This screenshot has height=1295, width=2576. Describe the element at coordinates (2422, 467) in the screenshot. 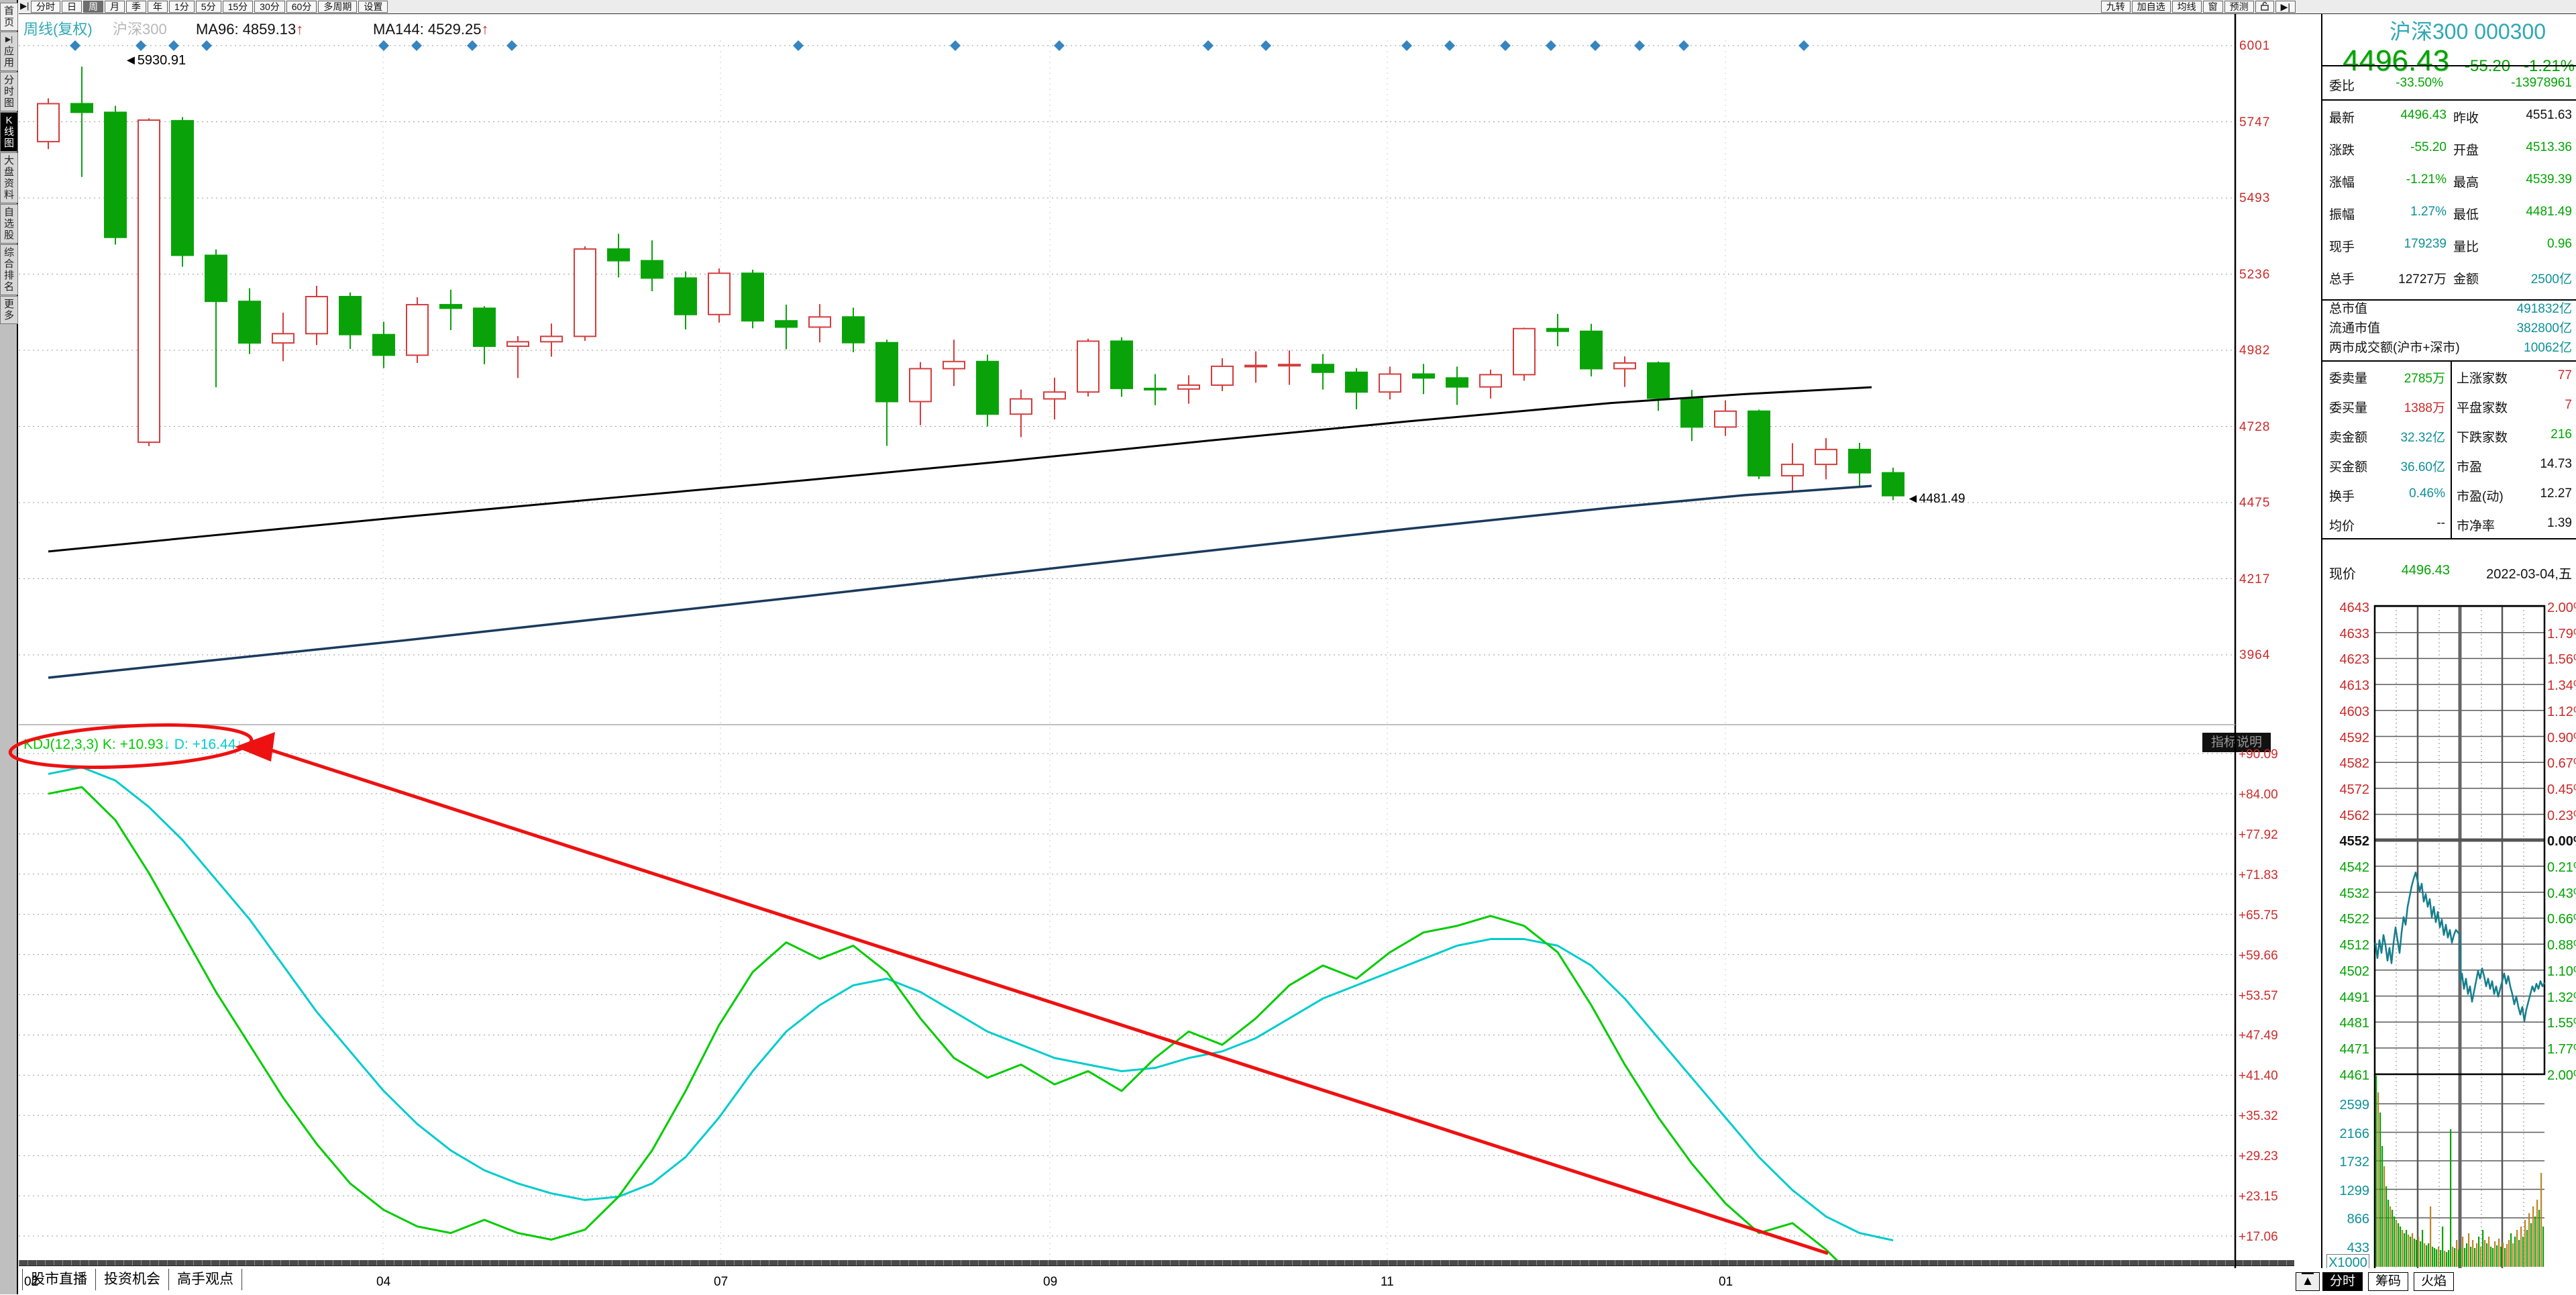

I see `quote-row-value: 36.60亿` at that location.